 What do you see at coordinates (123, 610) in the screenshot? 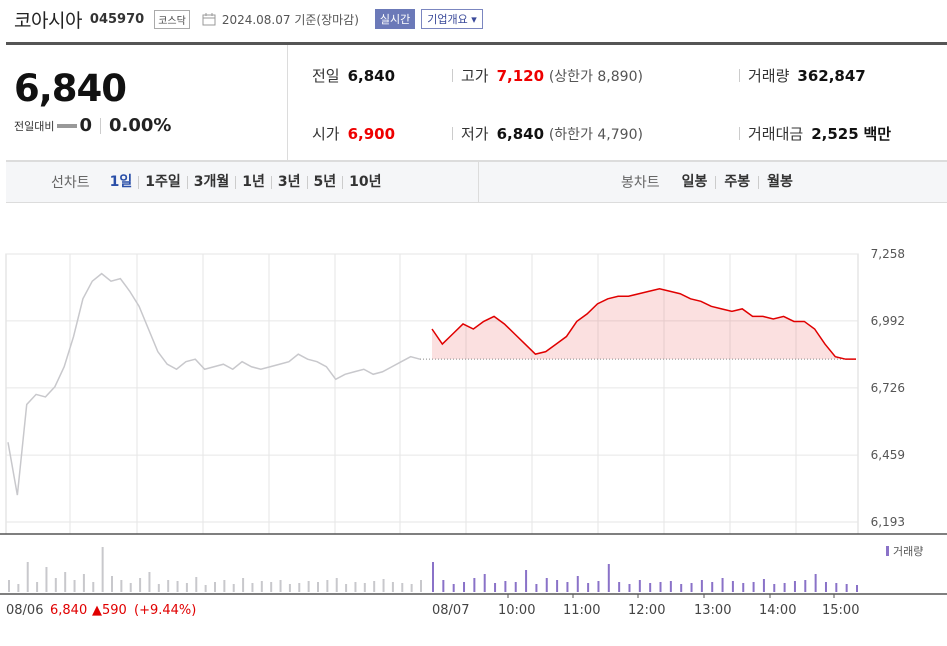
I see `prev-day-summary: 6,840 ▲590 (+9.44%)` at bounding box center [123, 610].